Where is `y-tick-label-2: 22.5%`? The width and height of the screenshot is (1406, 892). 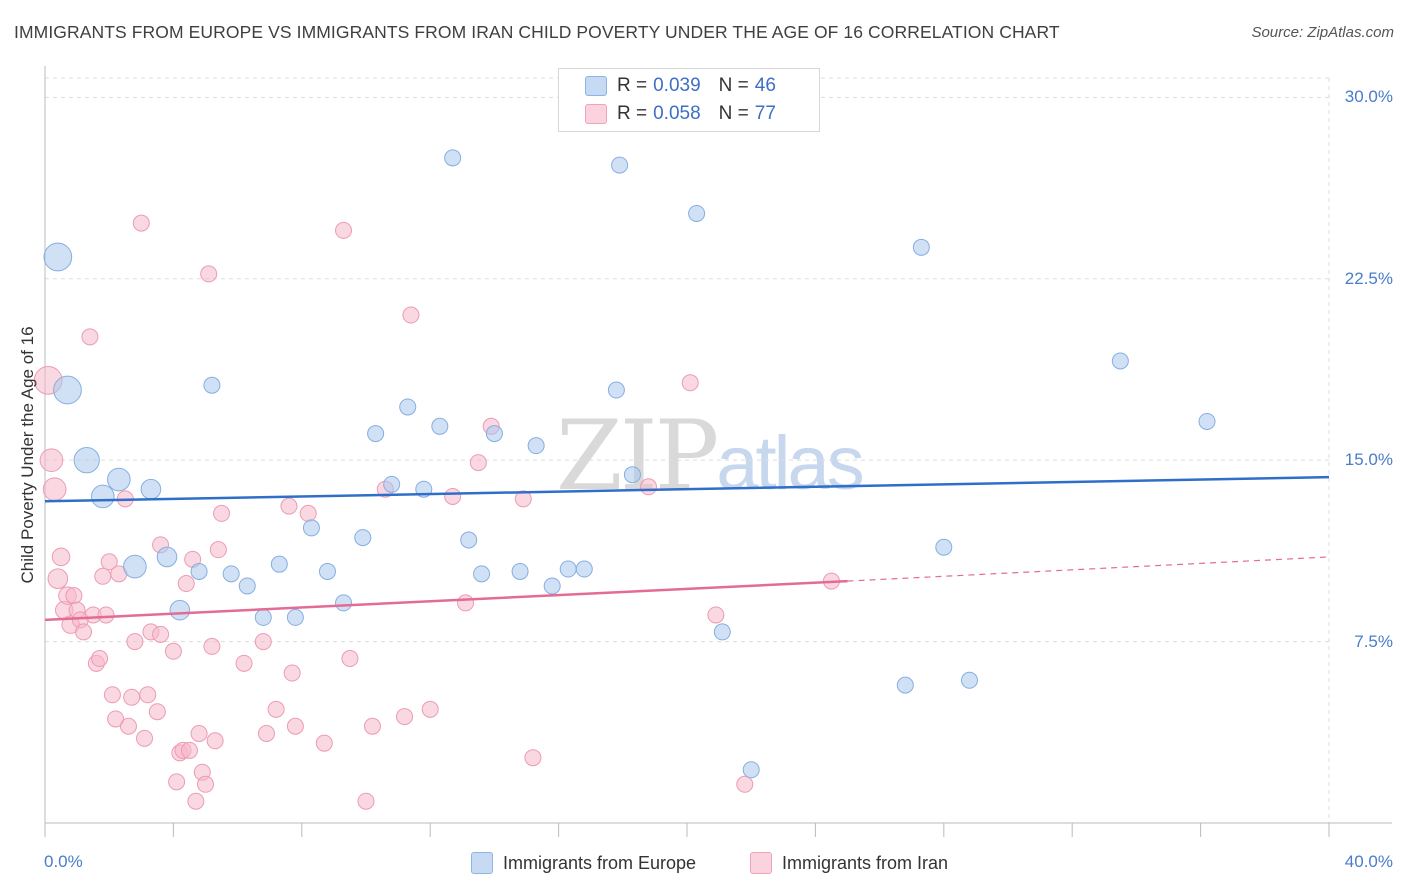 y-tick-label-2: 22.5% is located at coordinates (1368, 278).